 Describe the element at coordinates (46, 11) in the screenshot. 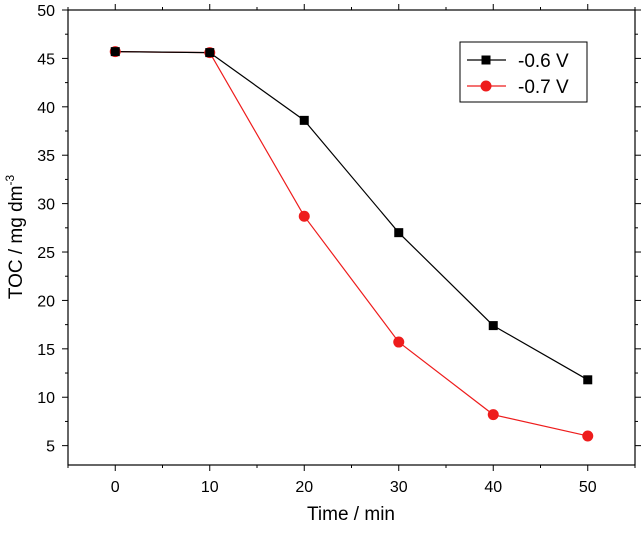

I see `y-tick-label: 50` at that location.